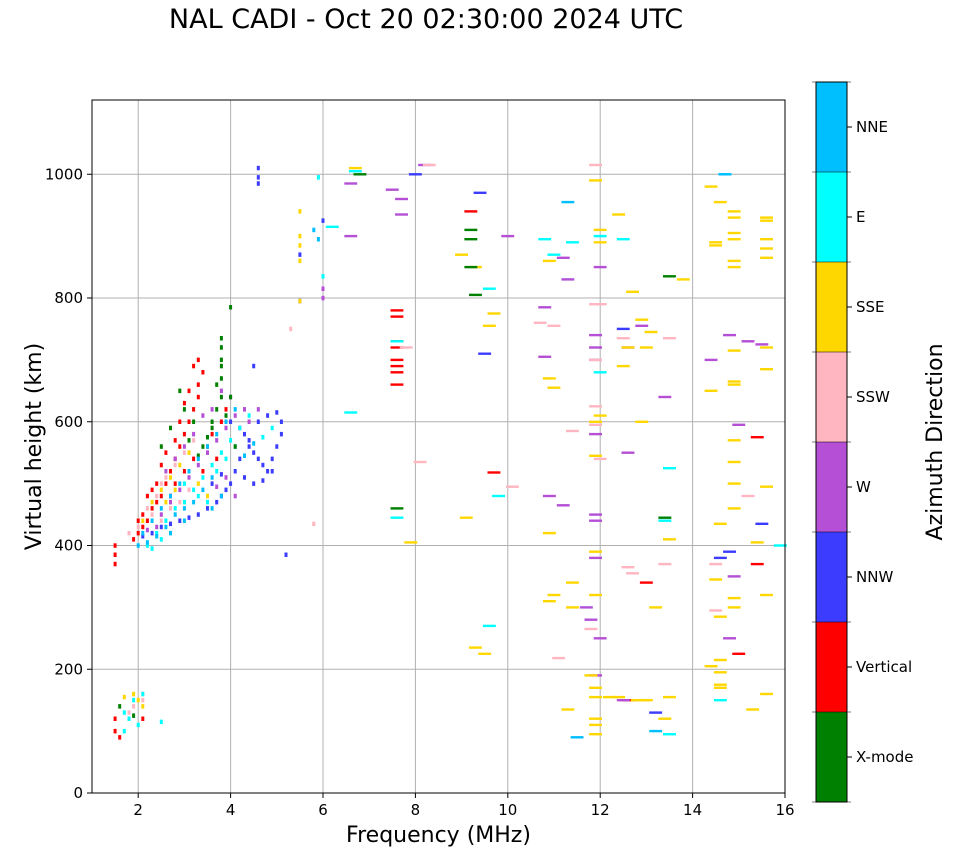 This screenshot has height=857, width=958. I want to click on x-tick-label: 6, so click(323, 810).